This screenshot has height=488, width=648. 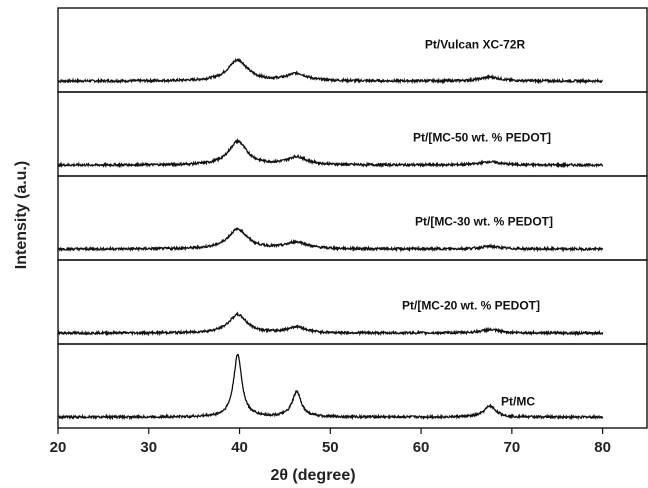 What do you see at coordinates (330, 447) in the screenshot?
I see `x-tick-label: 50` at bounding box center [330, 447].